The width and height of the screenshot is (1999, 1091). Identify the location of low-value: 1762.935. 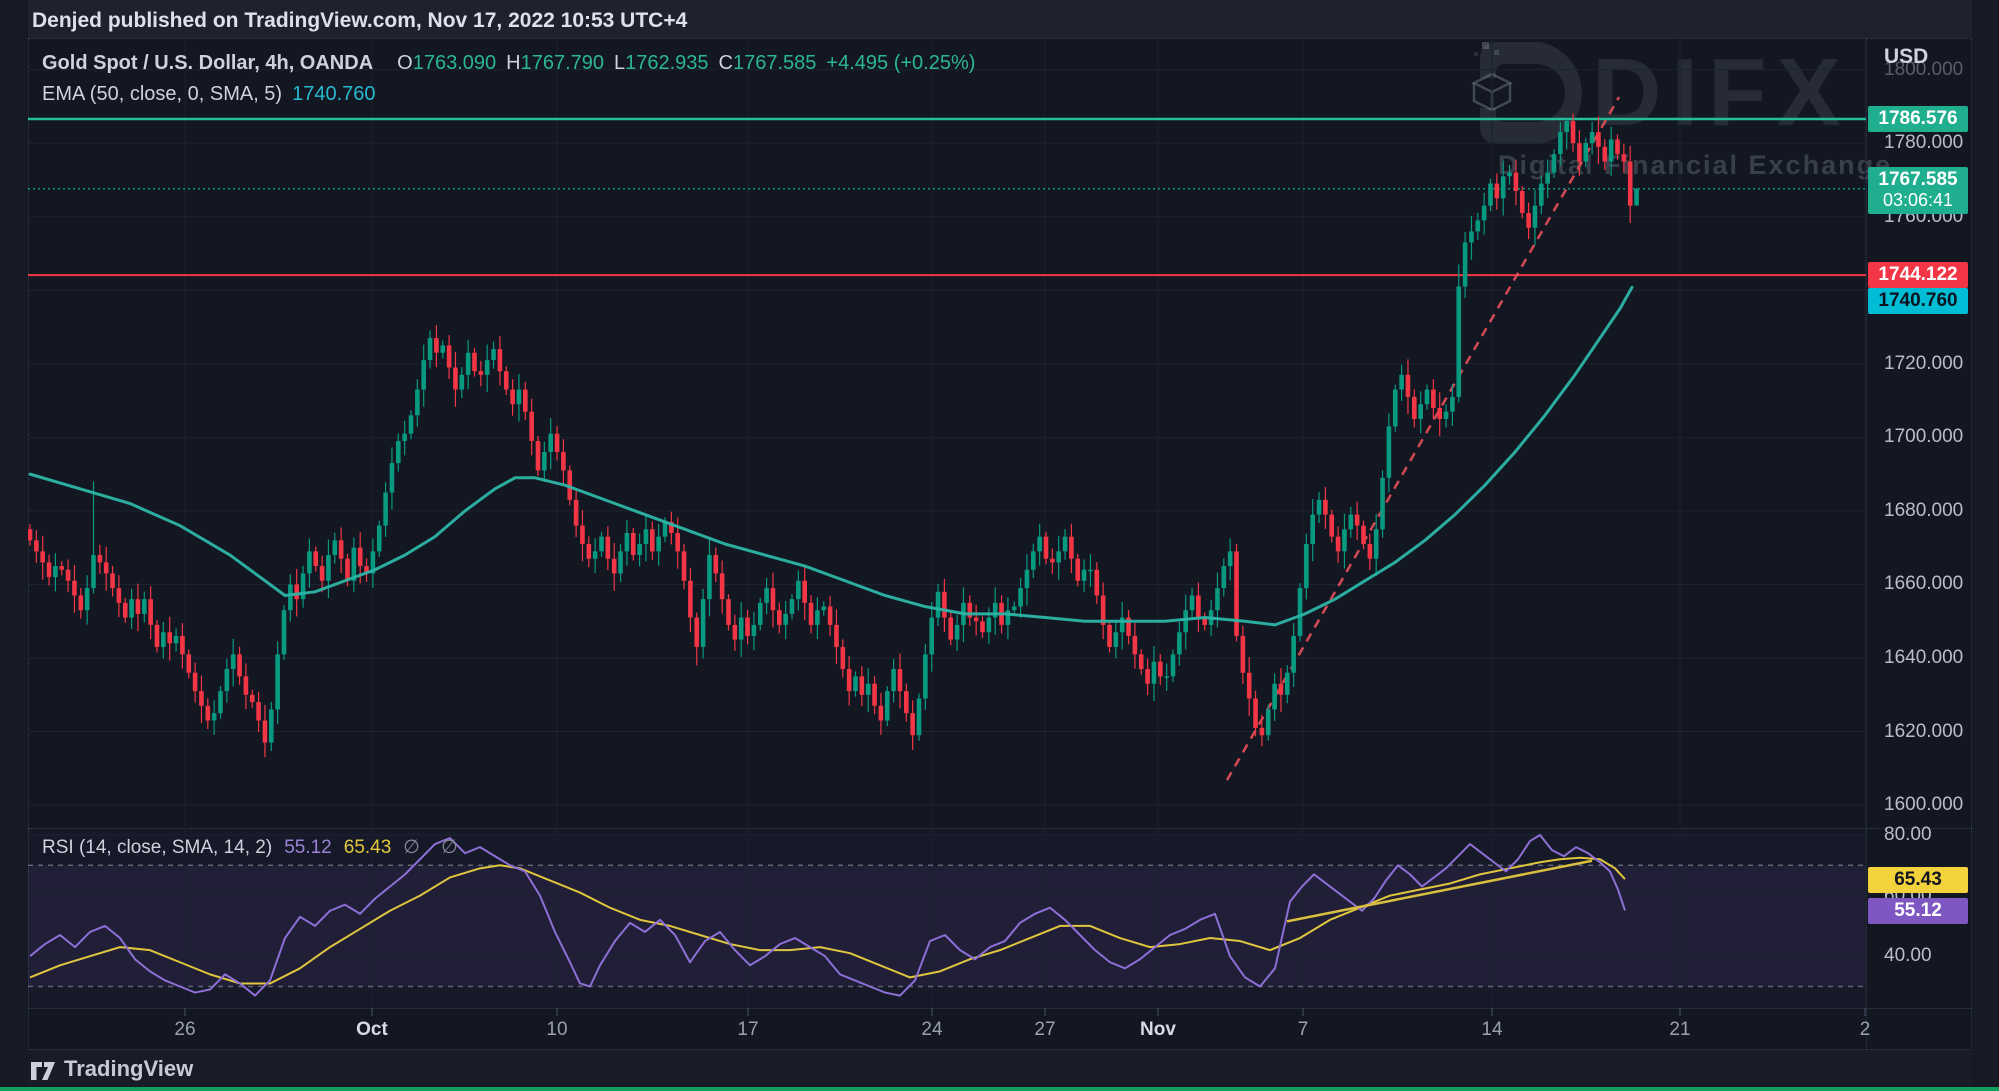
(667, 63).